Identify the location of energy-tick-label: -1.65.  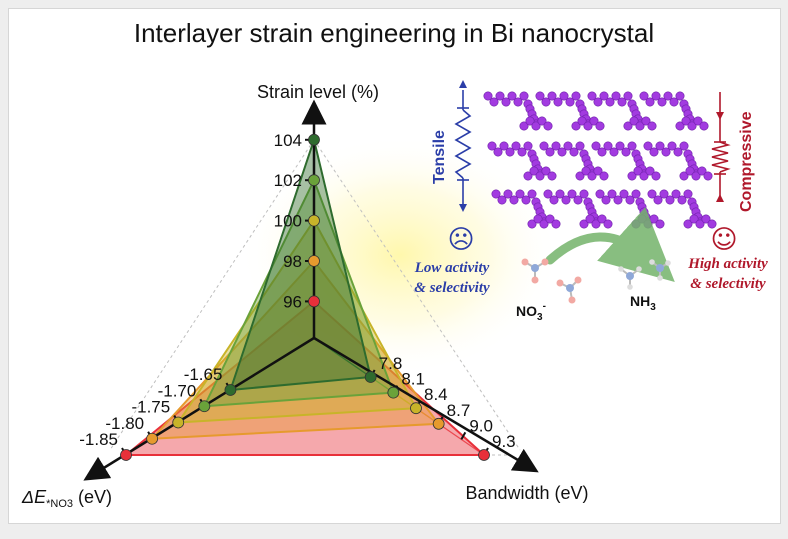
(203, 374).